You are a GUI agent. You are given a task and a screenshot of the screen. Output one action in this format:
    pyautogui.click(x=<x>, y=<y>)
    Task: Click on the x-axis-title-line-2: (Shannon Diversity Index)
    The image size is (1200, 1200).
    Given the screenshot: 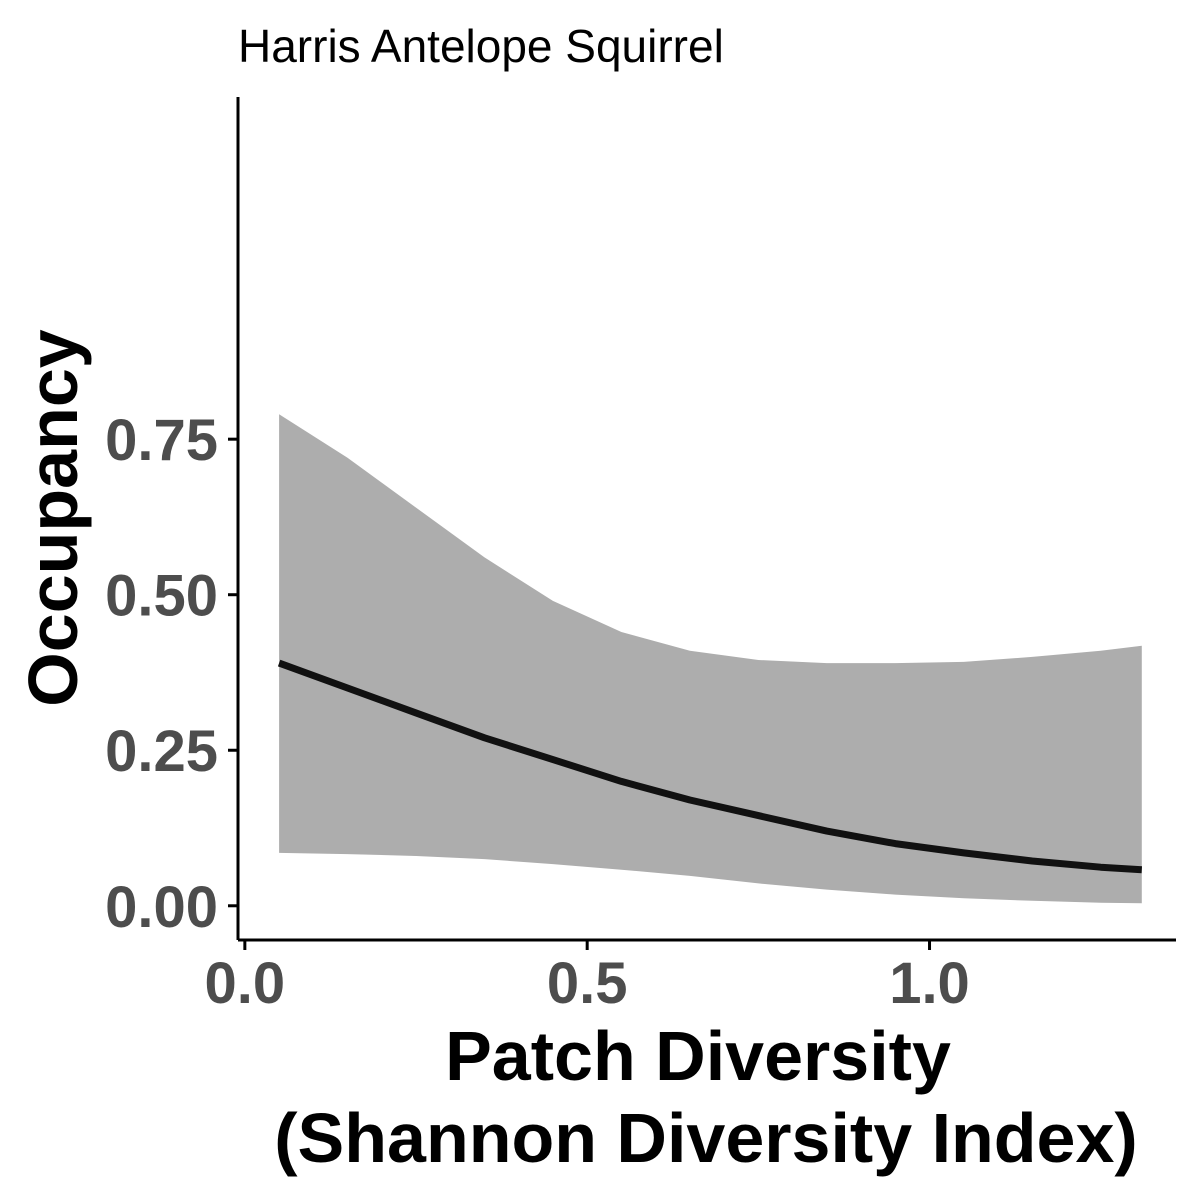 What is the action you would take?
    pyautogui.click(x=705, y=1138)
    